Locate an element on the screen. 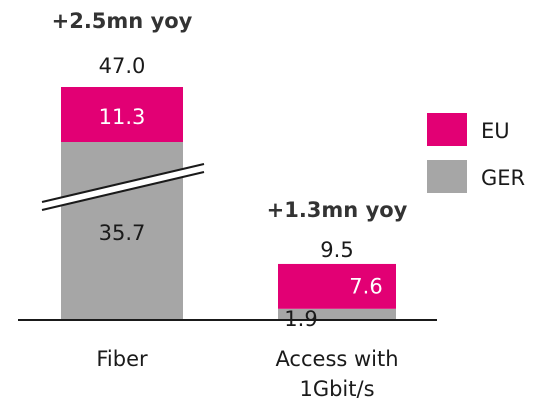  access-eu-value-label: 7.6 is located at coordinates (365, 286).